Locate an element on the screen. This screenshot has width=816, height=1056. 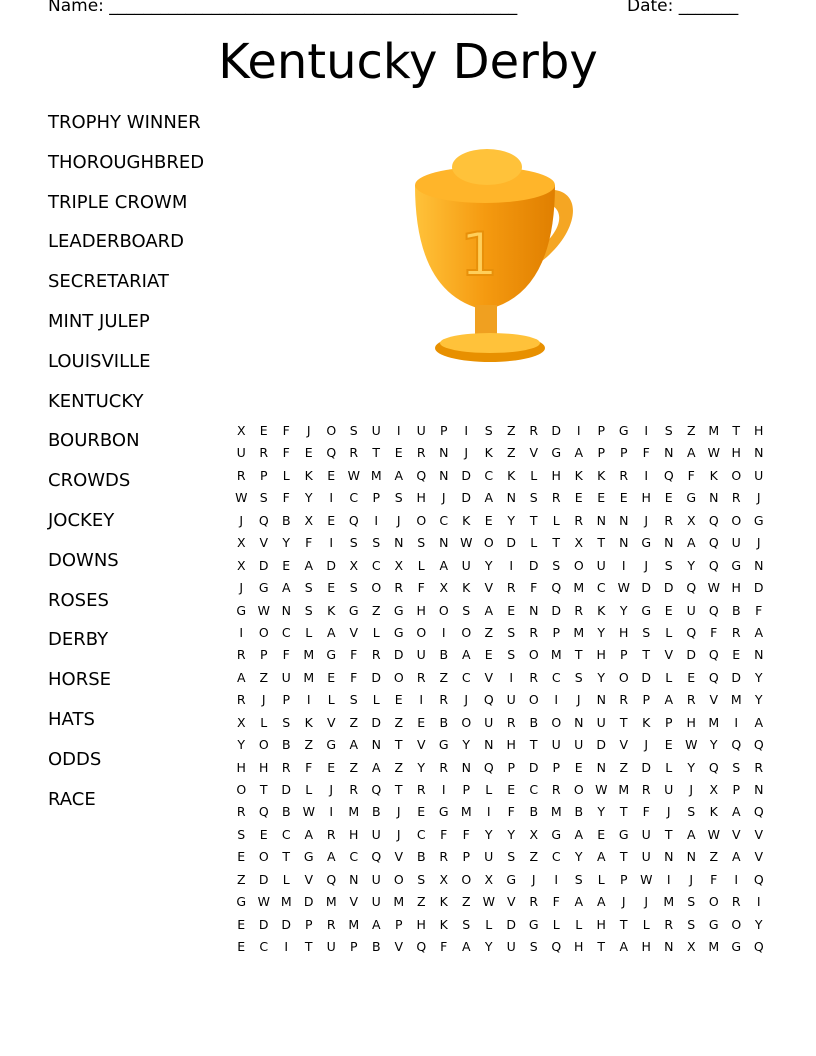
grid-letter: I is located at coordinates (308, 700).